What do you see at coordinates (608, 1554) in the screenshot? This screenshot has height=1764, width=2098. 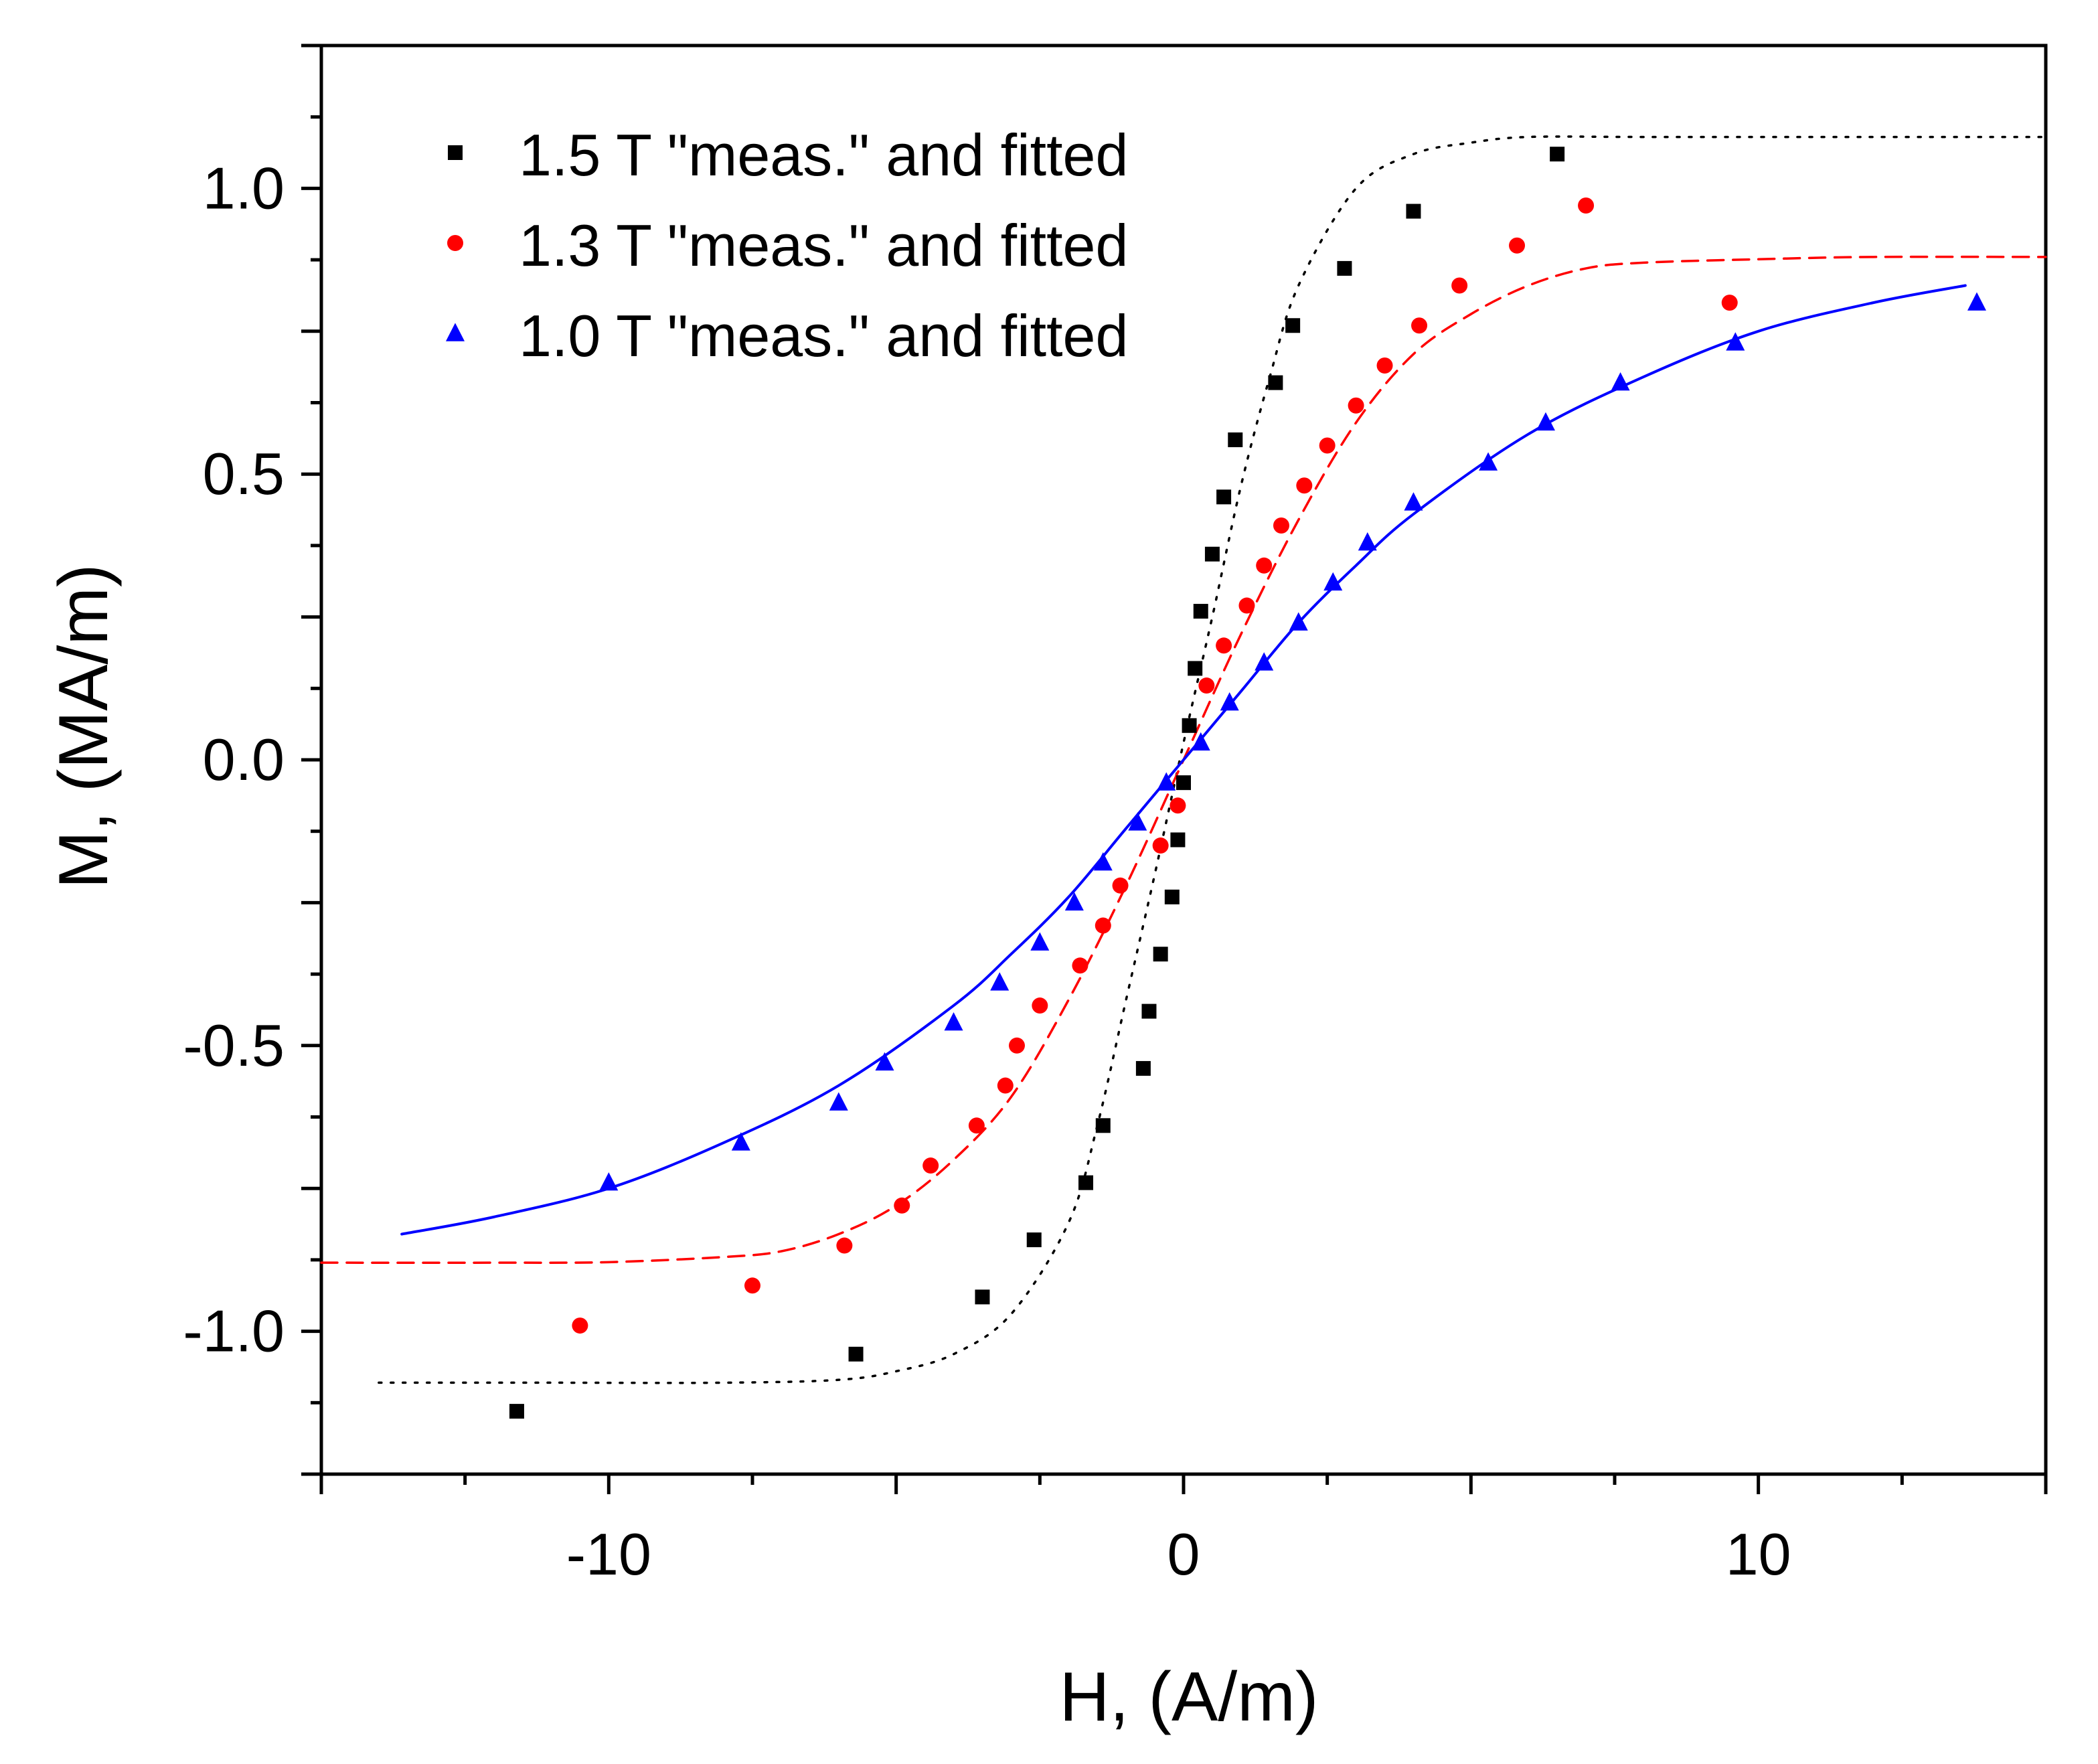 I see `x-tick-label: -10` at bounding box center [608, 1554].